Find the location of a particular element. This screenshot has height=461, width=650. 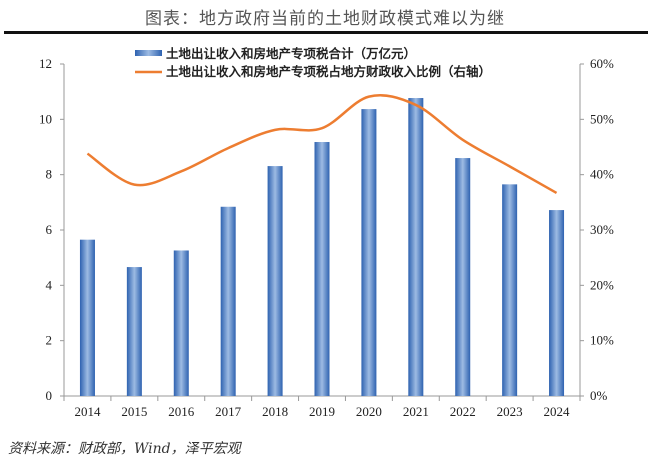

x-tick-label: 2015 is located at coordinates (134, 411).